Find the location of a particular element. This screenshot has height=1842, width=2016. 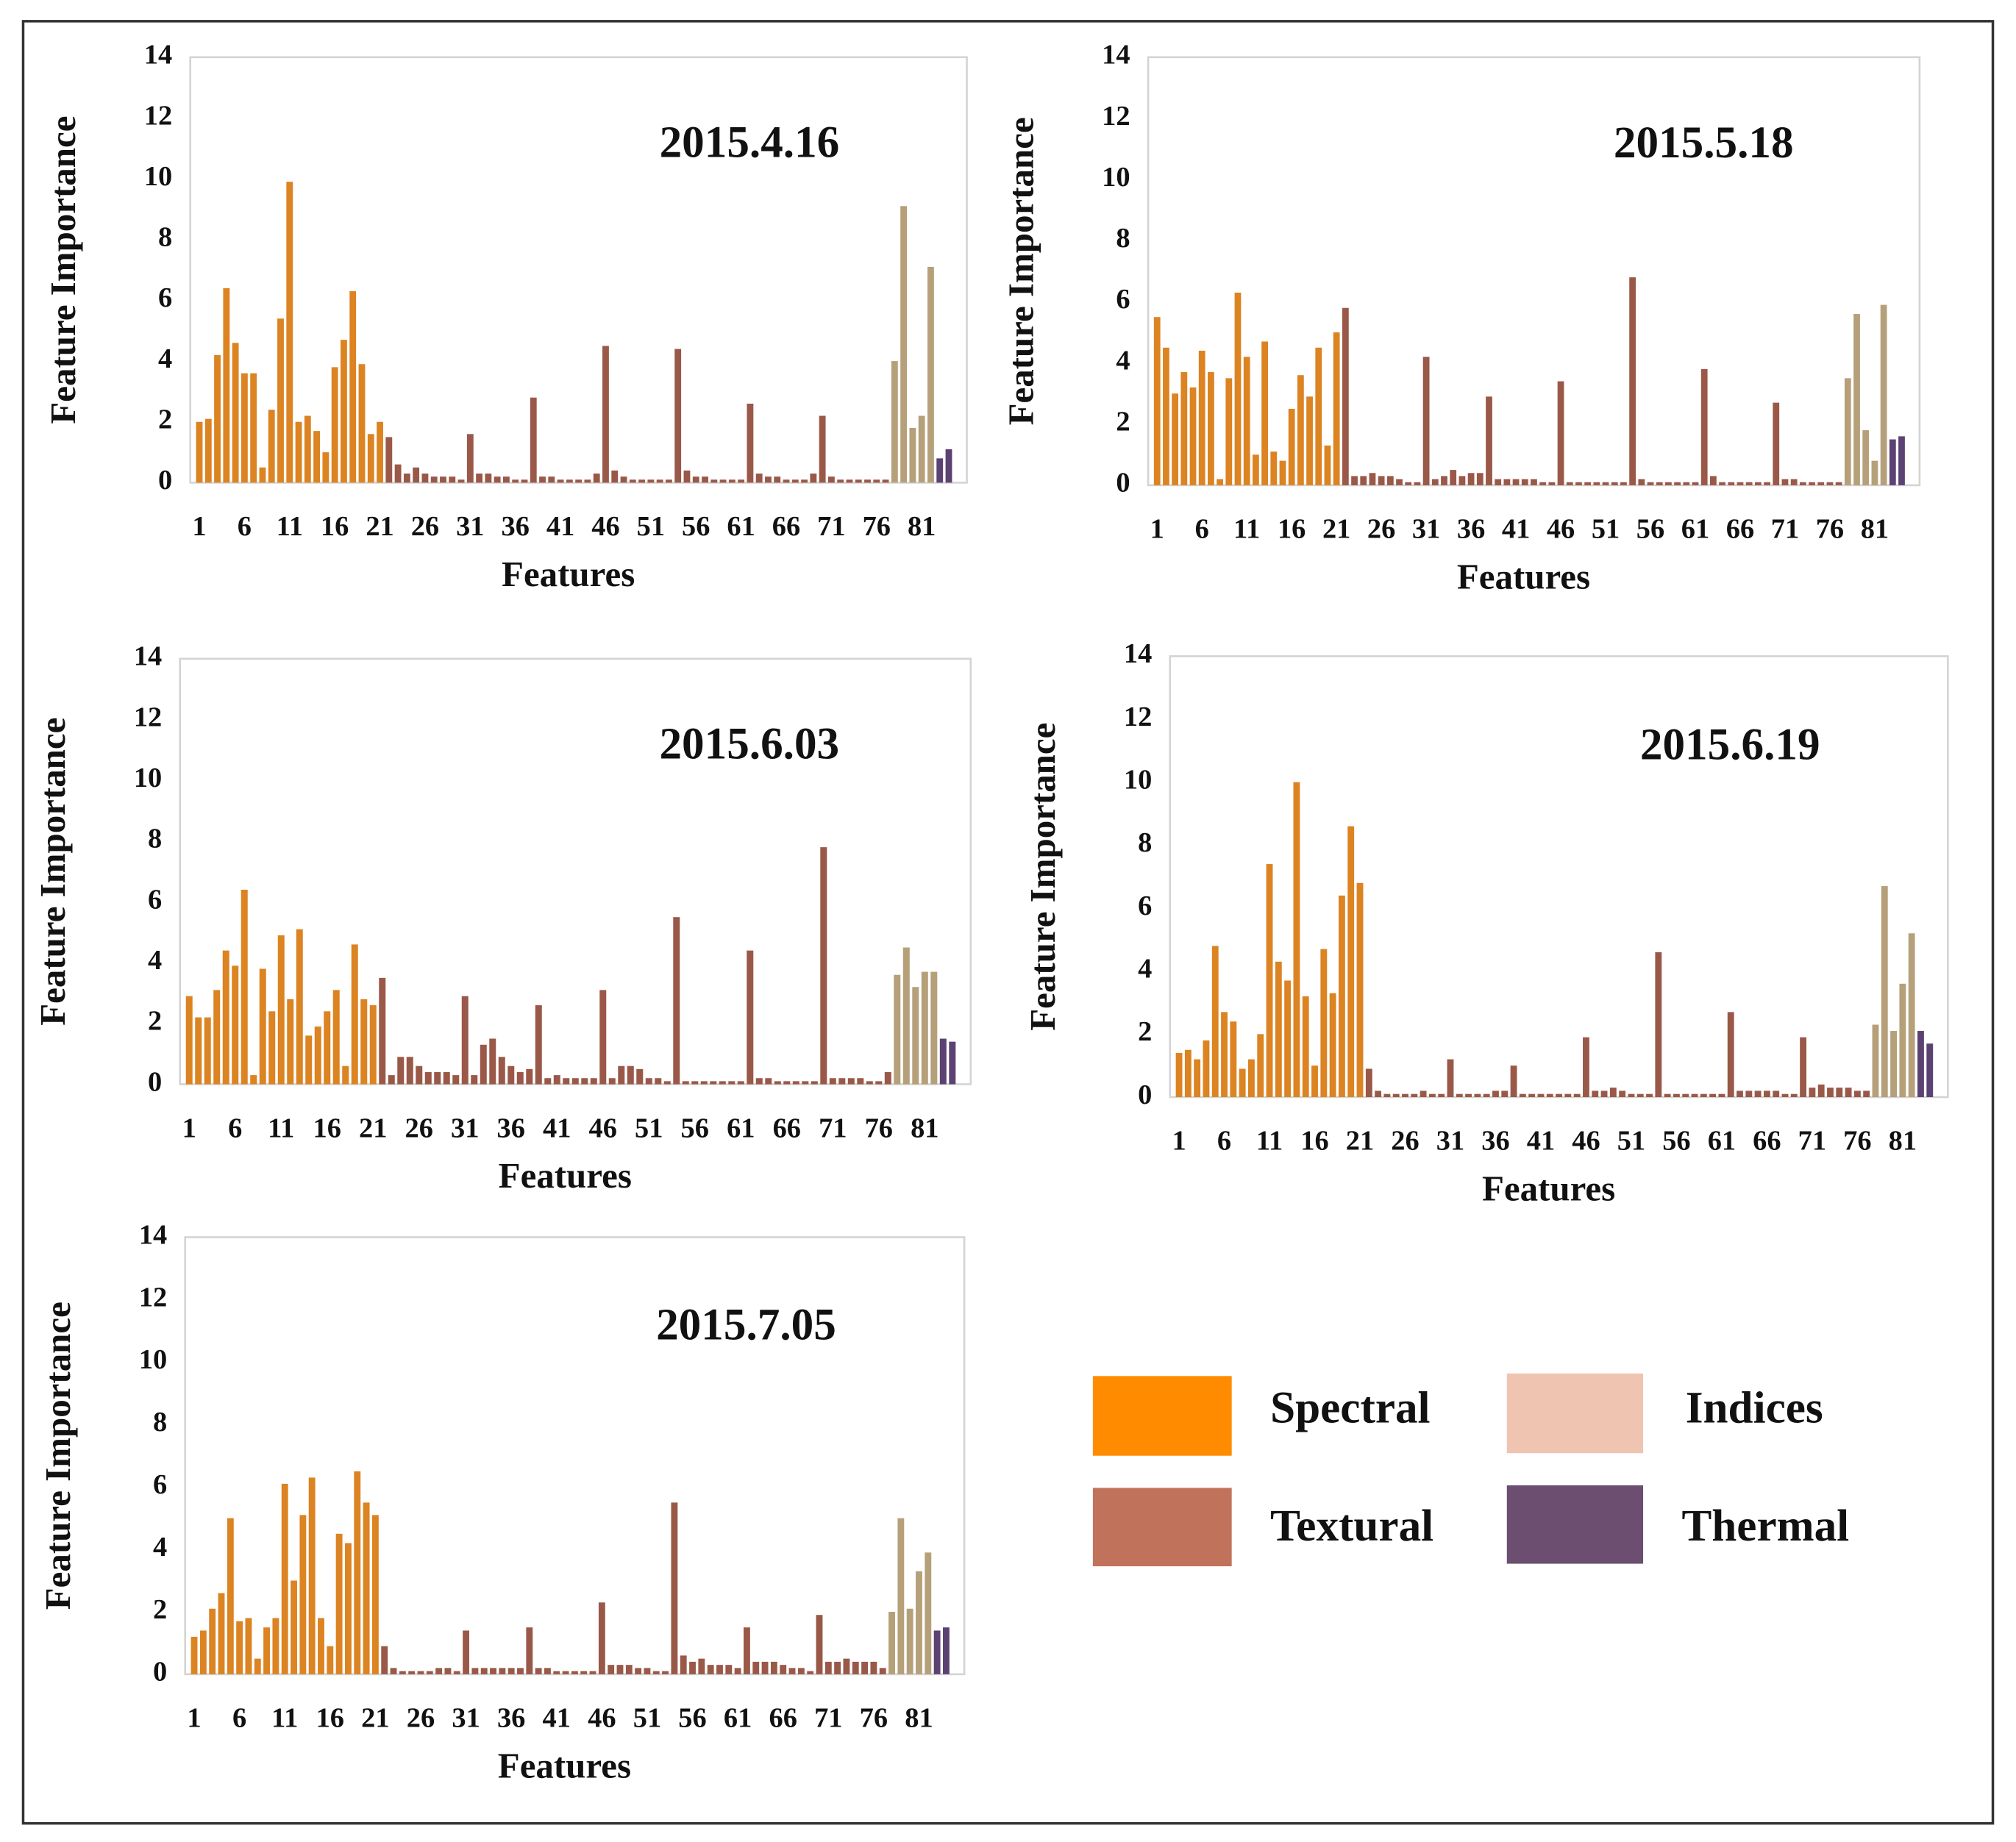

y-axis-label: Feature Importance is located at coordinates (1042, 877).